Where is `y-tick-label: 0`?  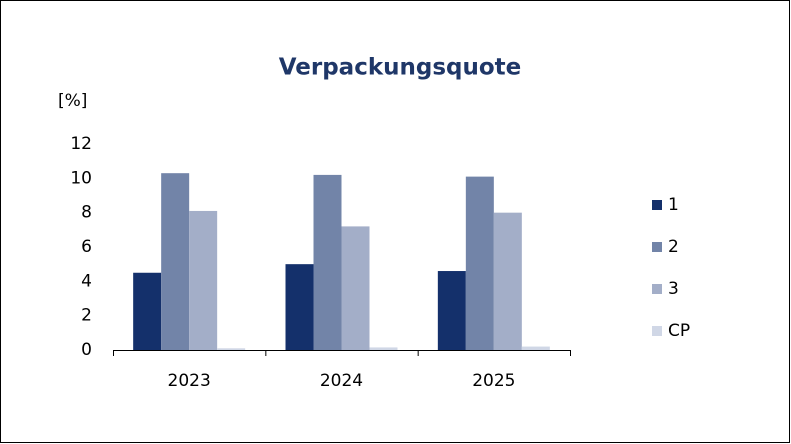
y-tick-label: 0 is located at coordinates (86, 350).